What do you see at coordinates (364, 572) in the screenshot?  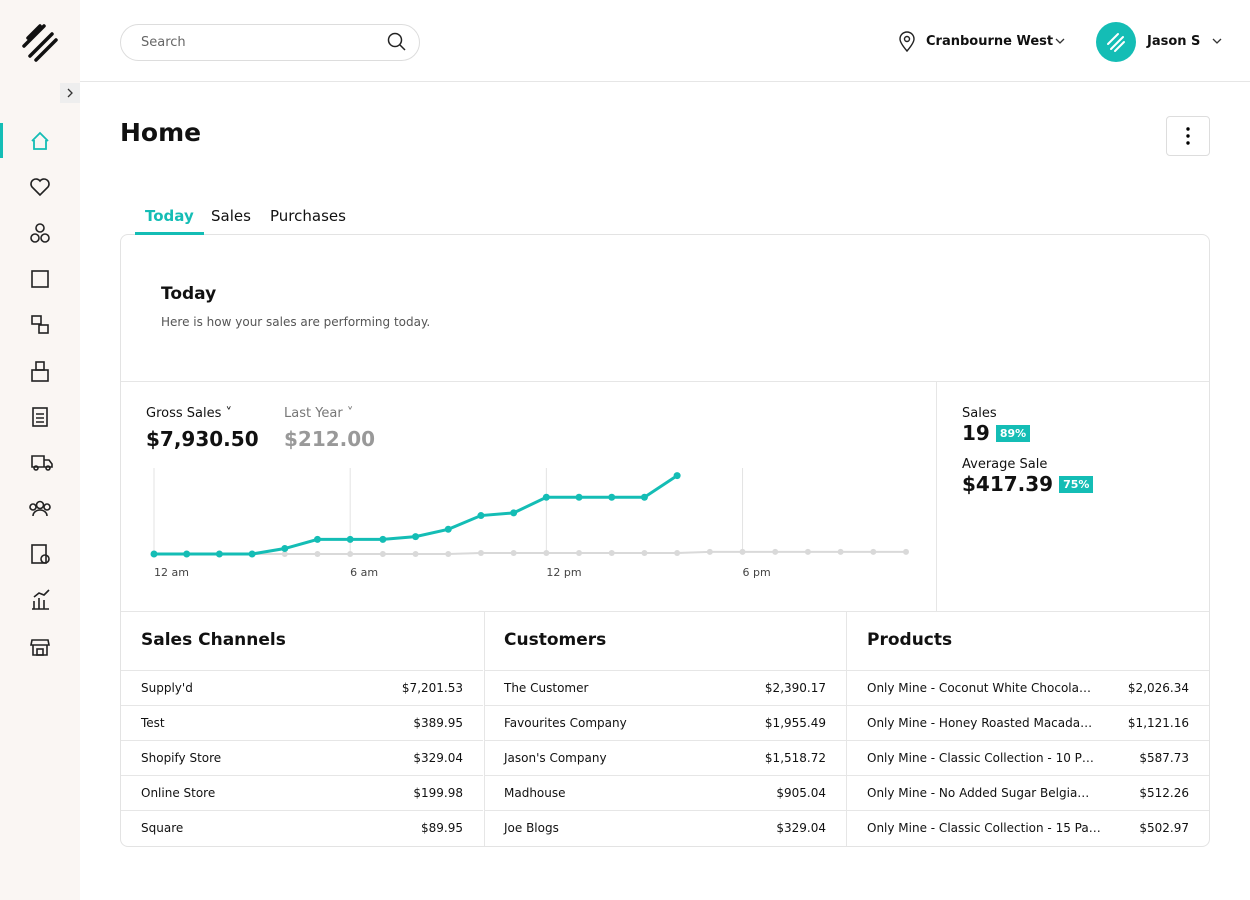 I see `x-tick-label: 6 am` at bounding box center [364, 572].